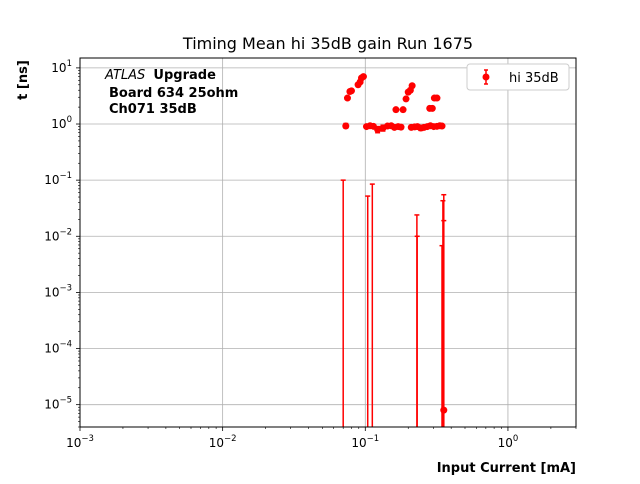 The width and height of the screenshot is (640, 484). What do you see at coordinates (515, 439) in the screenshot?
I see `x-tick-label-exponent: 0` at bounding box center [515, 439].